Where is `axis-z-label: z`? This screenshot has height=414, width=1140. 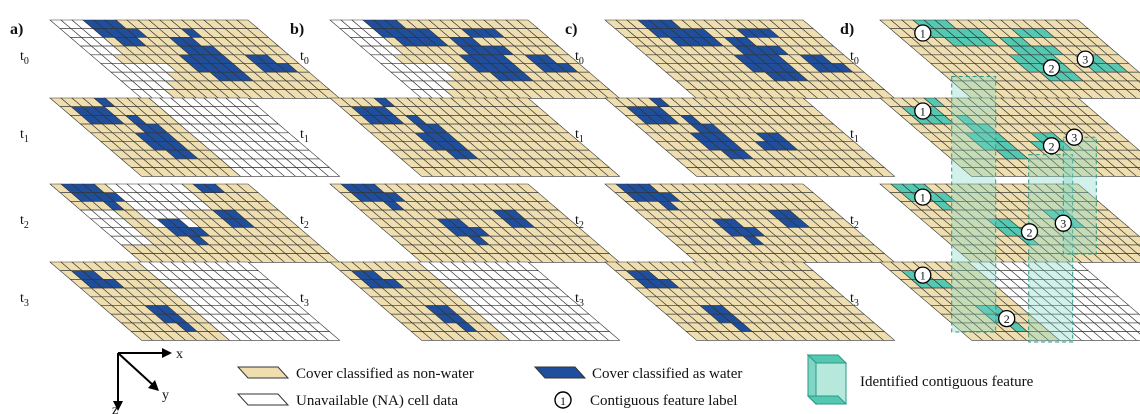
axis-z-label: z is located at coordinates (115, 408).